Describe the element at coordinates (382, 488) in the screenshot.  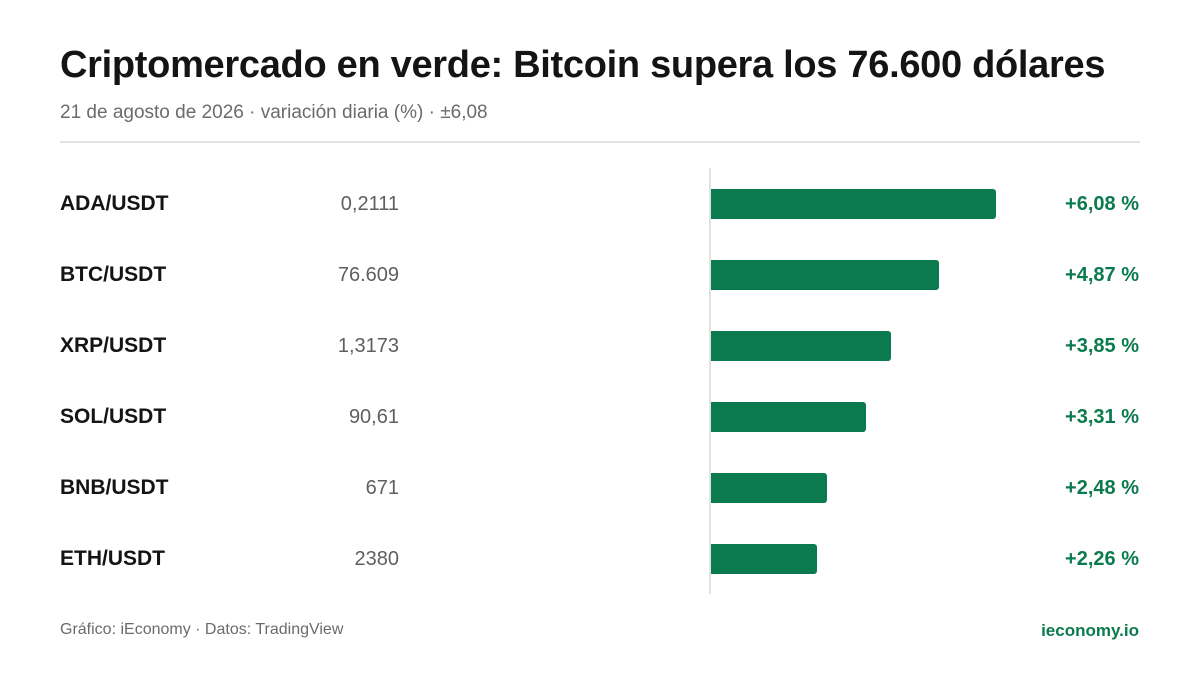
I see `price-value: 671` at that location.